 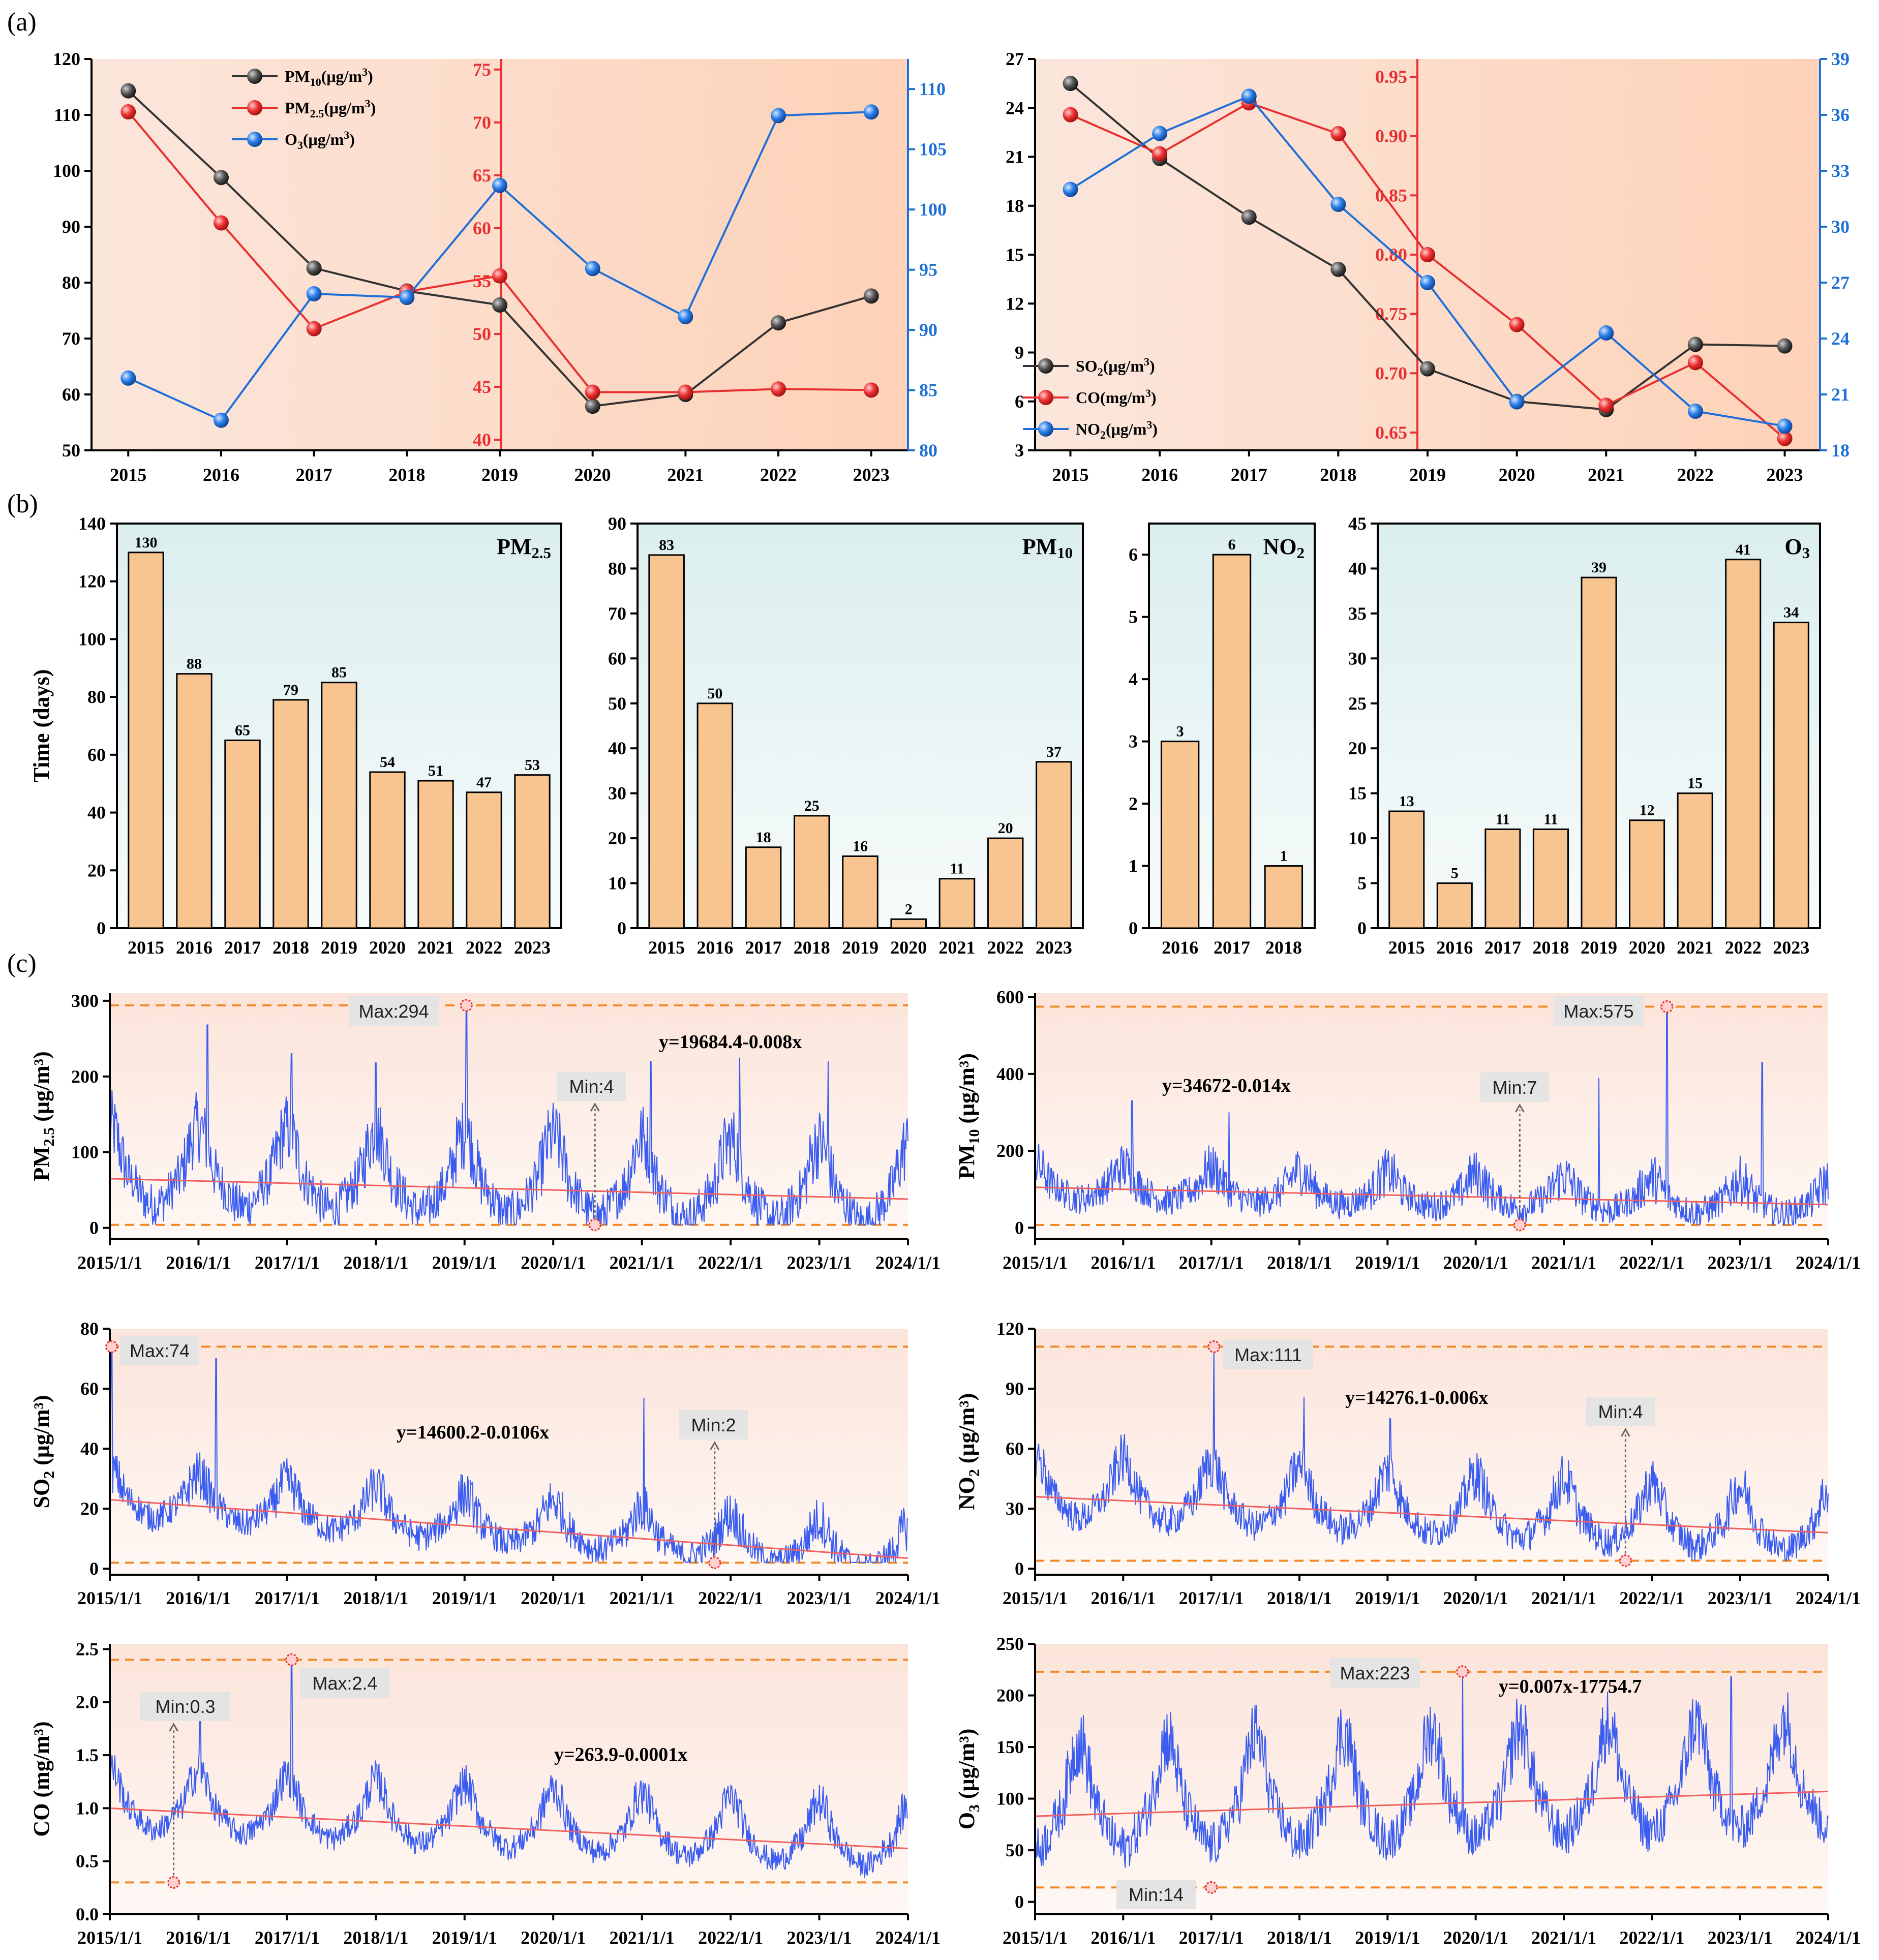 I want to click on y-tick-label: 80, so click(x=89, y=1329).